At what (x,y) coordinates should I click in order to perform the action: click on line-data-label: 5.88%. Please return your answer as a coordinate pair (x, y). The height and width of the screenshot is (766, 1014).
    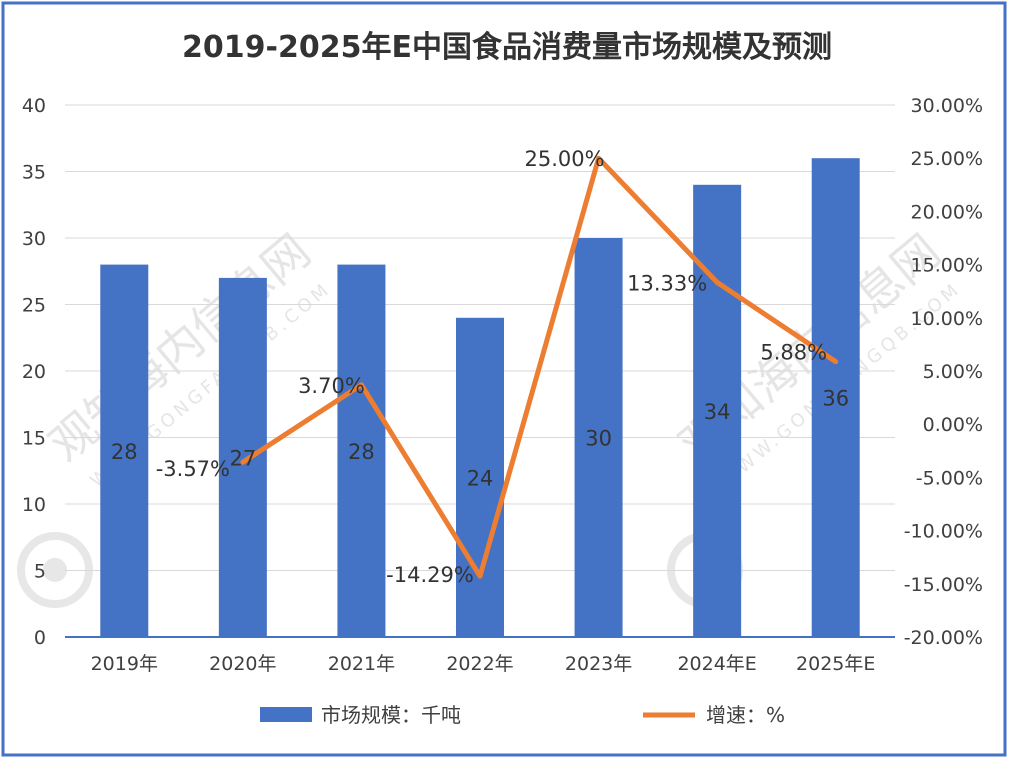
    Looking at the image, I should click on (793, 353).